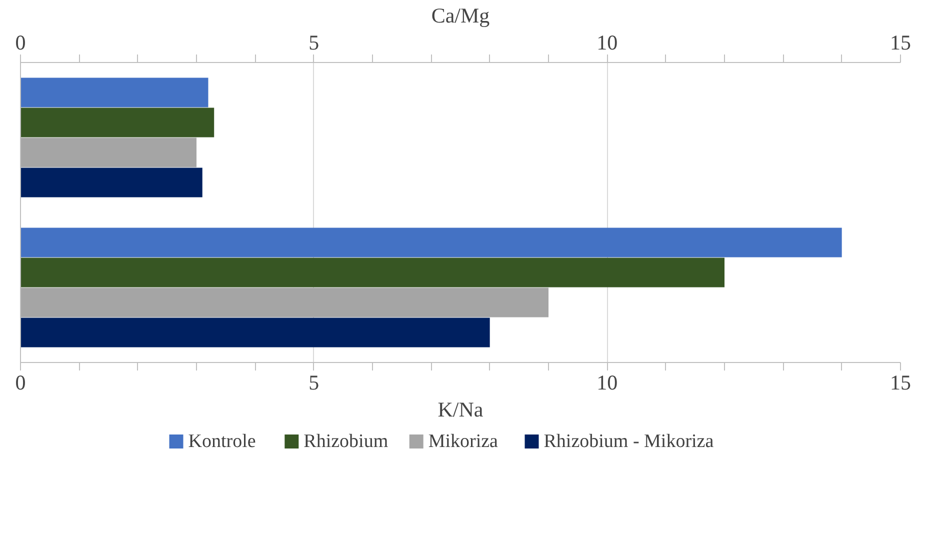  What do you see at coordinates (607, 382) in the screenshot?
I see `x2-tick-label: 10` at bounding box center [607, 382].